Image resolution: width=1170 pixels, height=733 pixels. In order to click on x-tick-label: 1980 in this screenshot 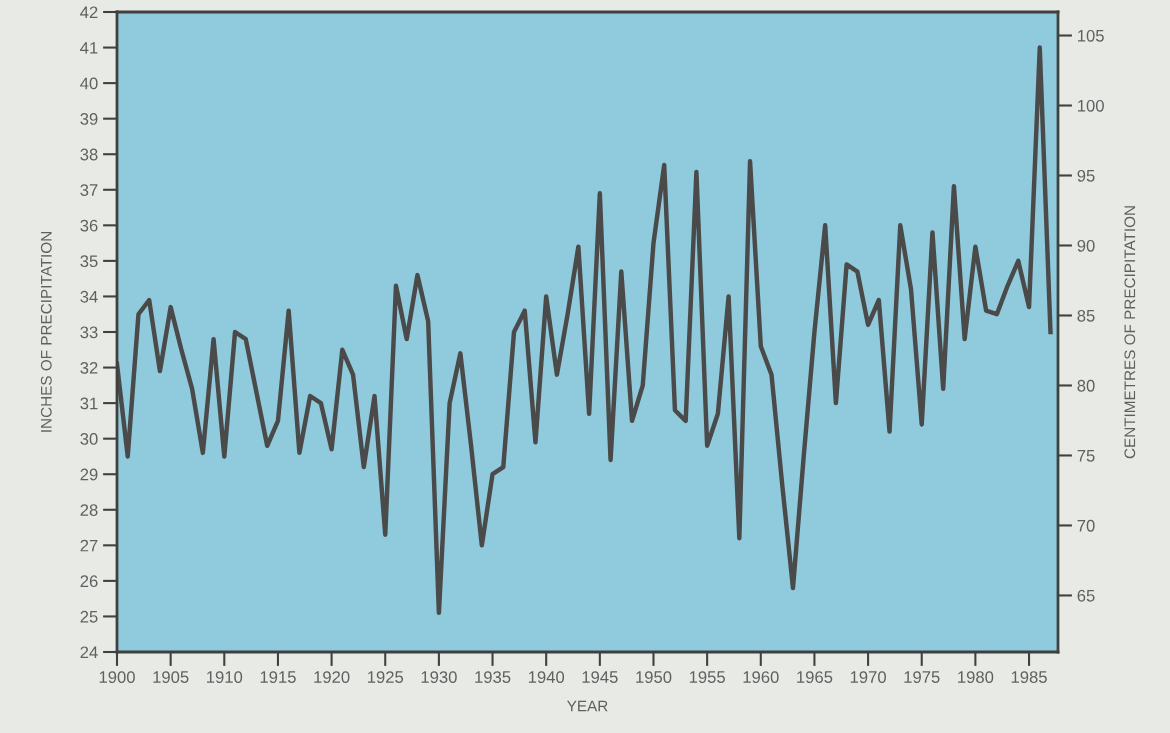, I will do `click(976, 677)`.